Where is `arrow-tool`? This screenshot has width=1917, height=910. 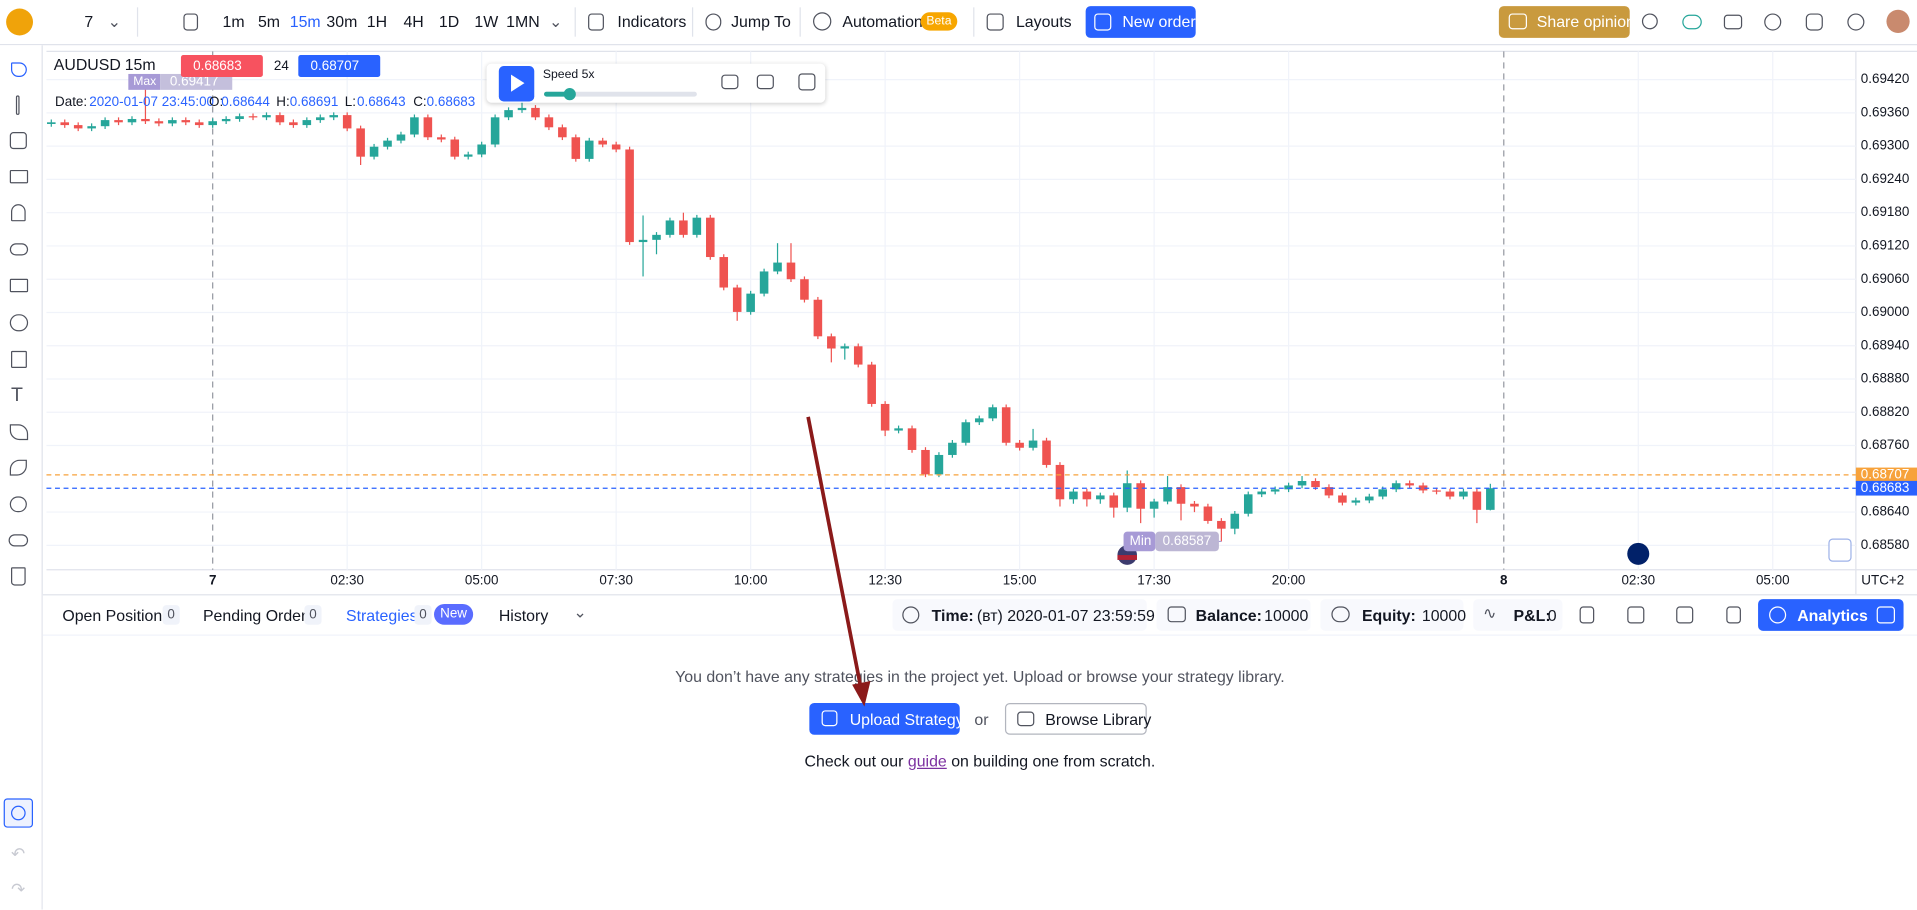 arrow-tool is located at coordinates (18, 213).